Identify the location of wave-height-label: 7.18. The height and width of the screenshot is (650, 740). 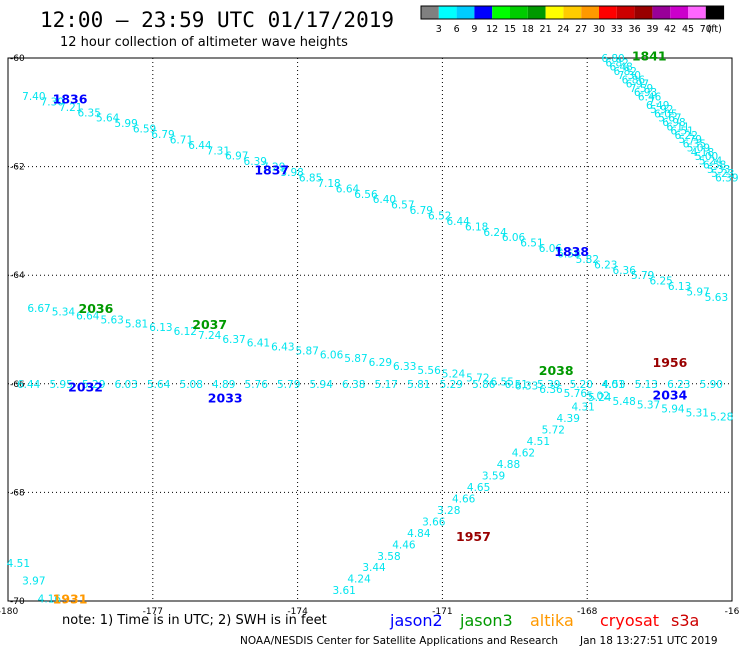
(328, 184).